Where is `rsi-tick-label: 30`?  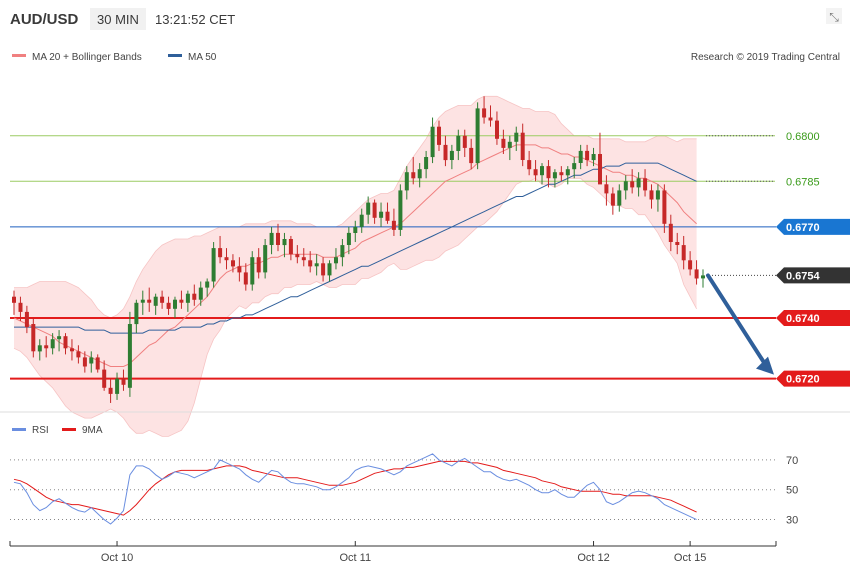
rsi-tick-label: 30 is located at coordinates (792, 521).